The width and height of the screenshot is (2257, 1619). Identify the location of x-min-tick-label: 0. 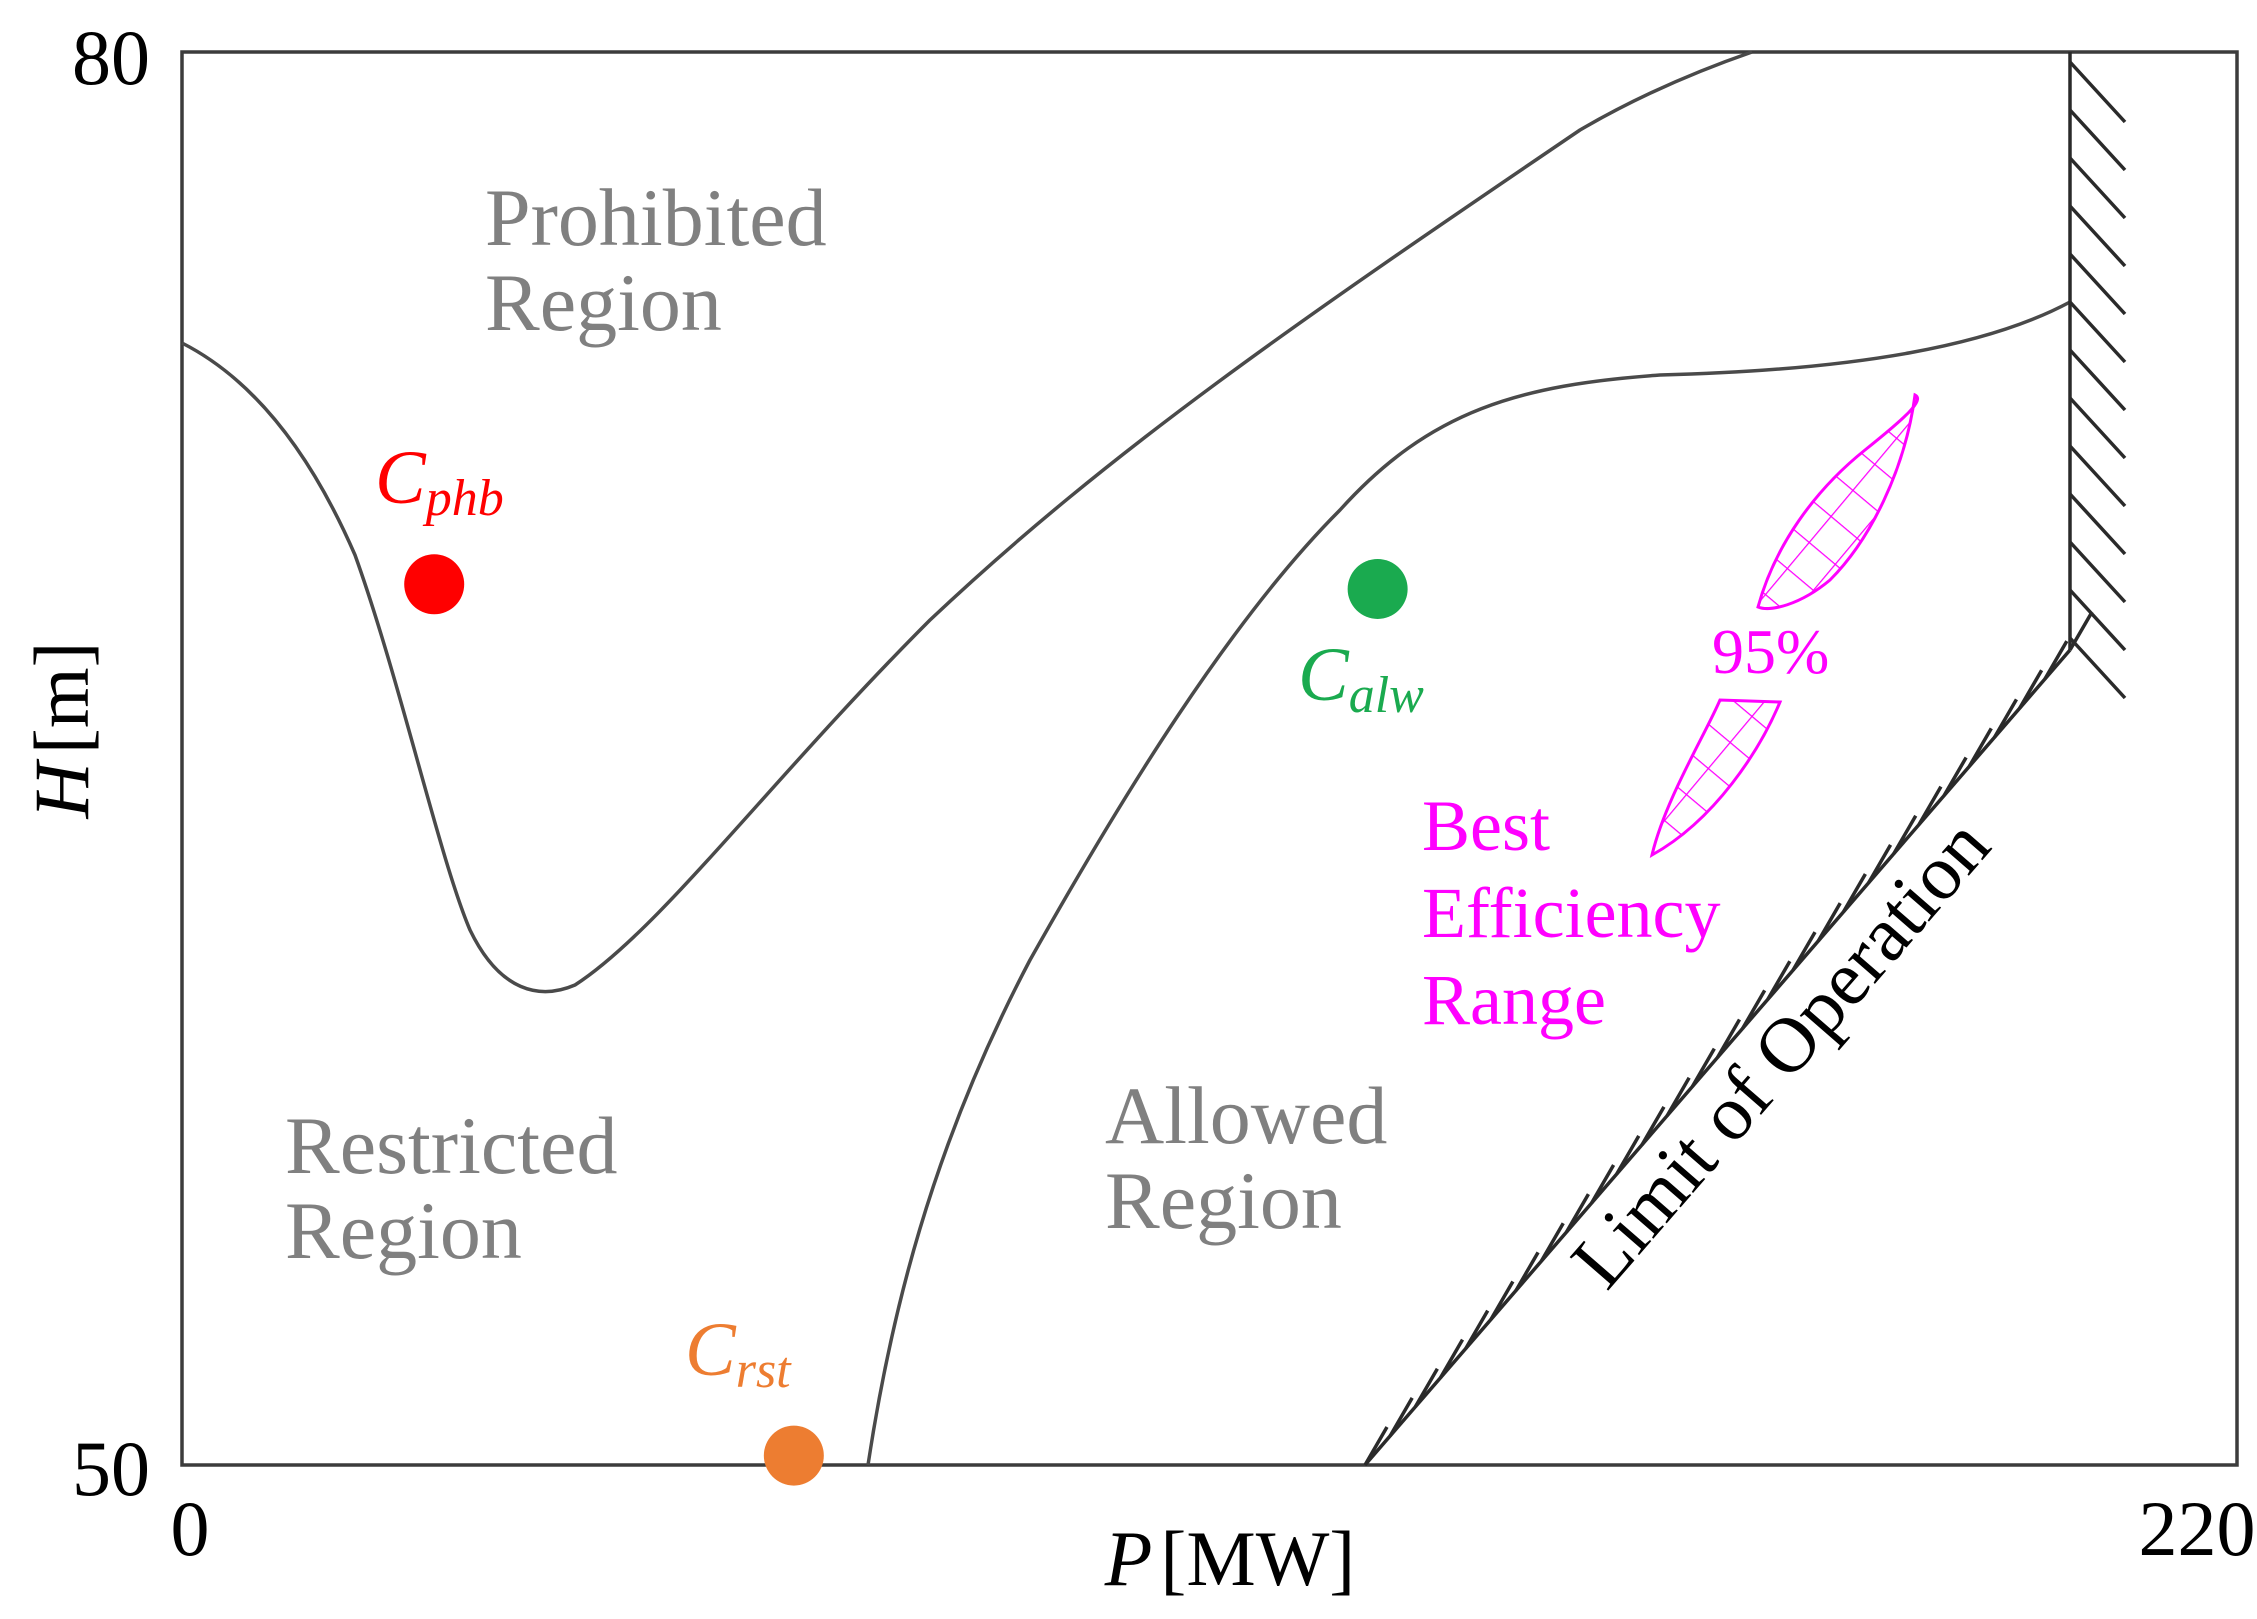
(190, 1528).